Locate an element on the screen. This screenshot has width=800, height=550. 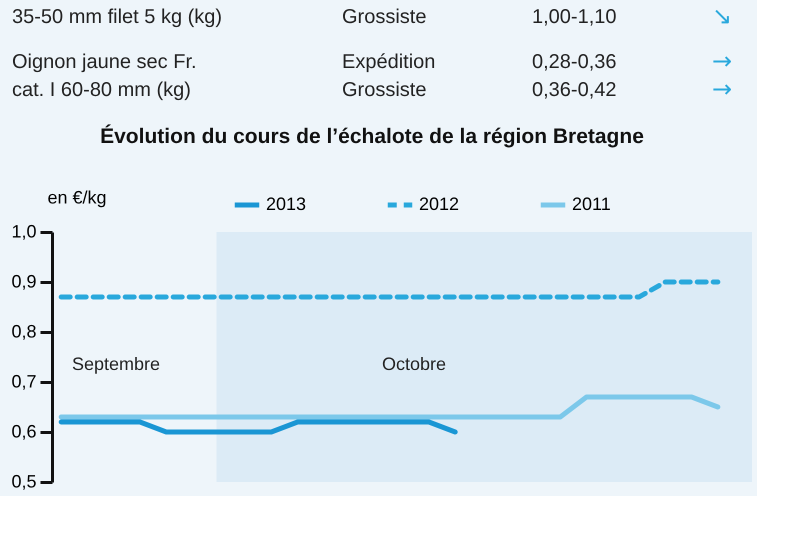
text: Expédition is located at coordinates (389, 62).